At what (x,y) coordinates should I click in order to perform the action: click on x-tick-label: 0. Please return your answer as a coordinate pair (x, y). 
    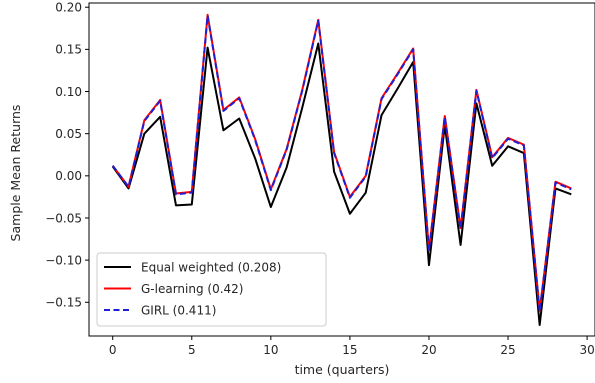
    Looking at the image, I should click on (113, 350).